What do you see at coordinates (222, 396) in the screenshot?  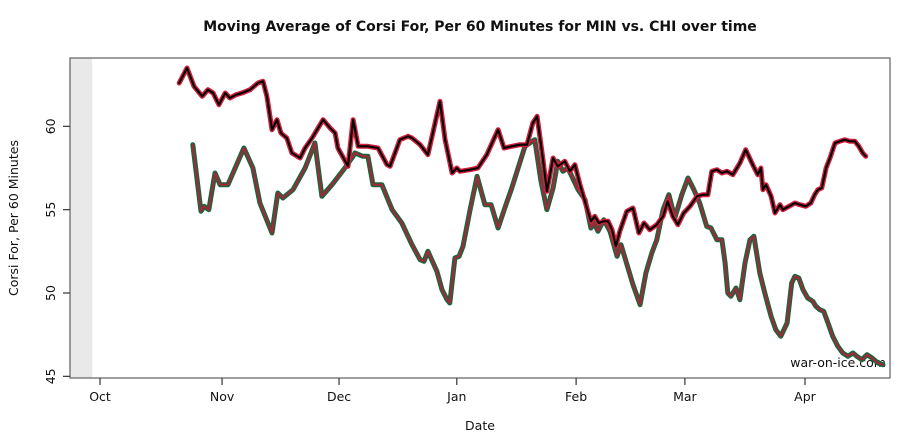 I see `x-tick-label: Nov` at bounding box center [222, 396].